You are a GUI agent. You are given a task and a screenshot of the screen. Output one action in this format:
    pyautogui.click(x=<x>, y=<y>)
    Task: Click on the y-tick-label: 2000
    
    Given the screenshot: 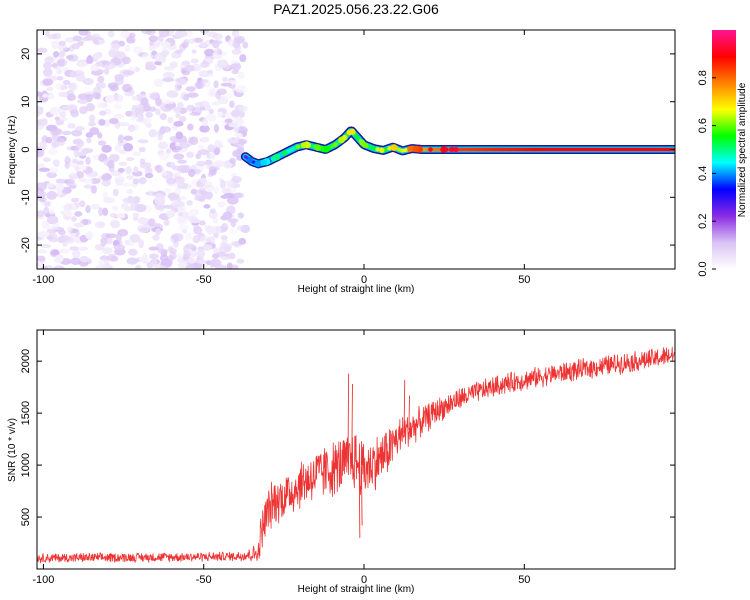 What is the action you would take?
    pyautogui.click(x=26, y=361)
    